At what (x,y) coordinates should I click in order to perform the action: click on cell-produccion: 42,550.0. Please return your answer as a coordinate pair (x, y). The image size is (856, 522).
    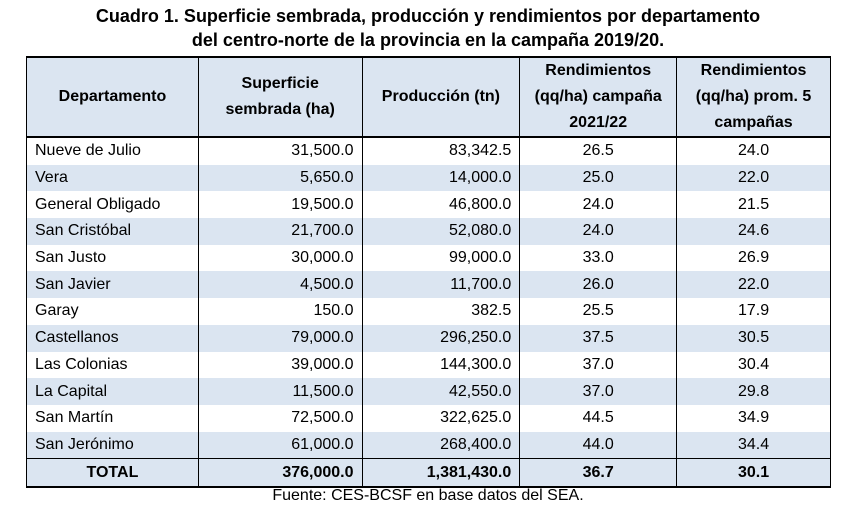
    Looking at the image, I should click on (441, 391).